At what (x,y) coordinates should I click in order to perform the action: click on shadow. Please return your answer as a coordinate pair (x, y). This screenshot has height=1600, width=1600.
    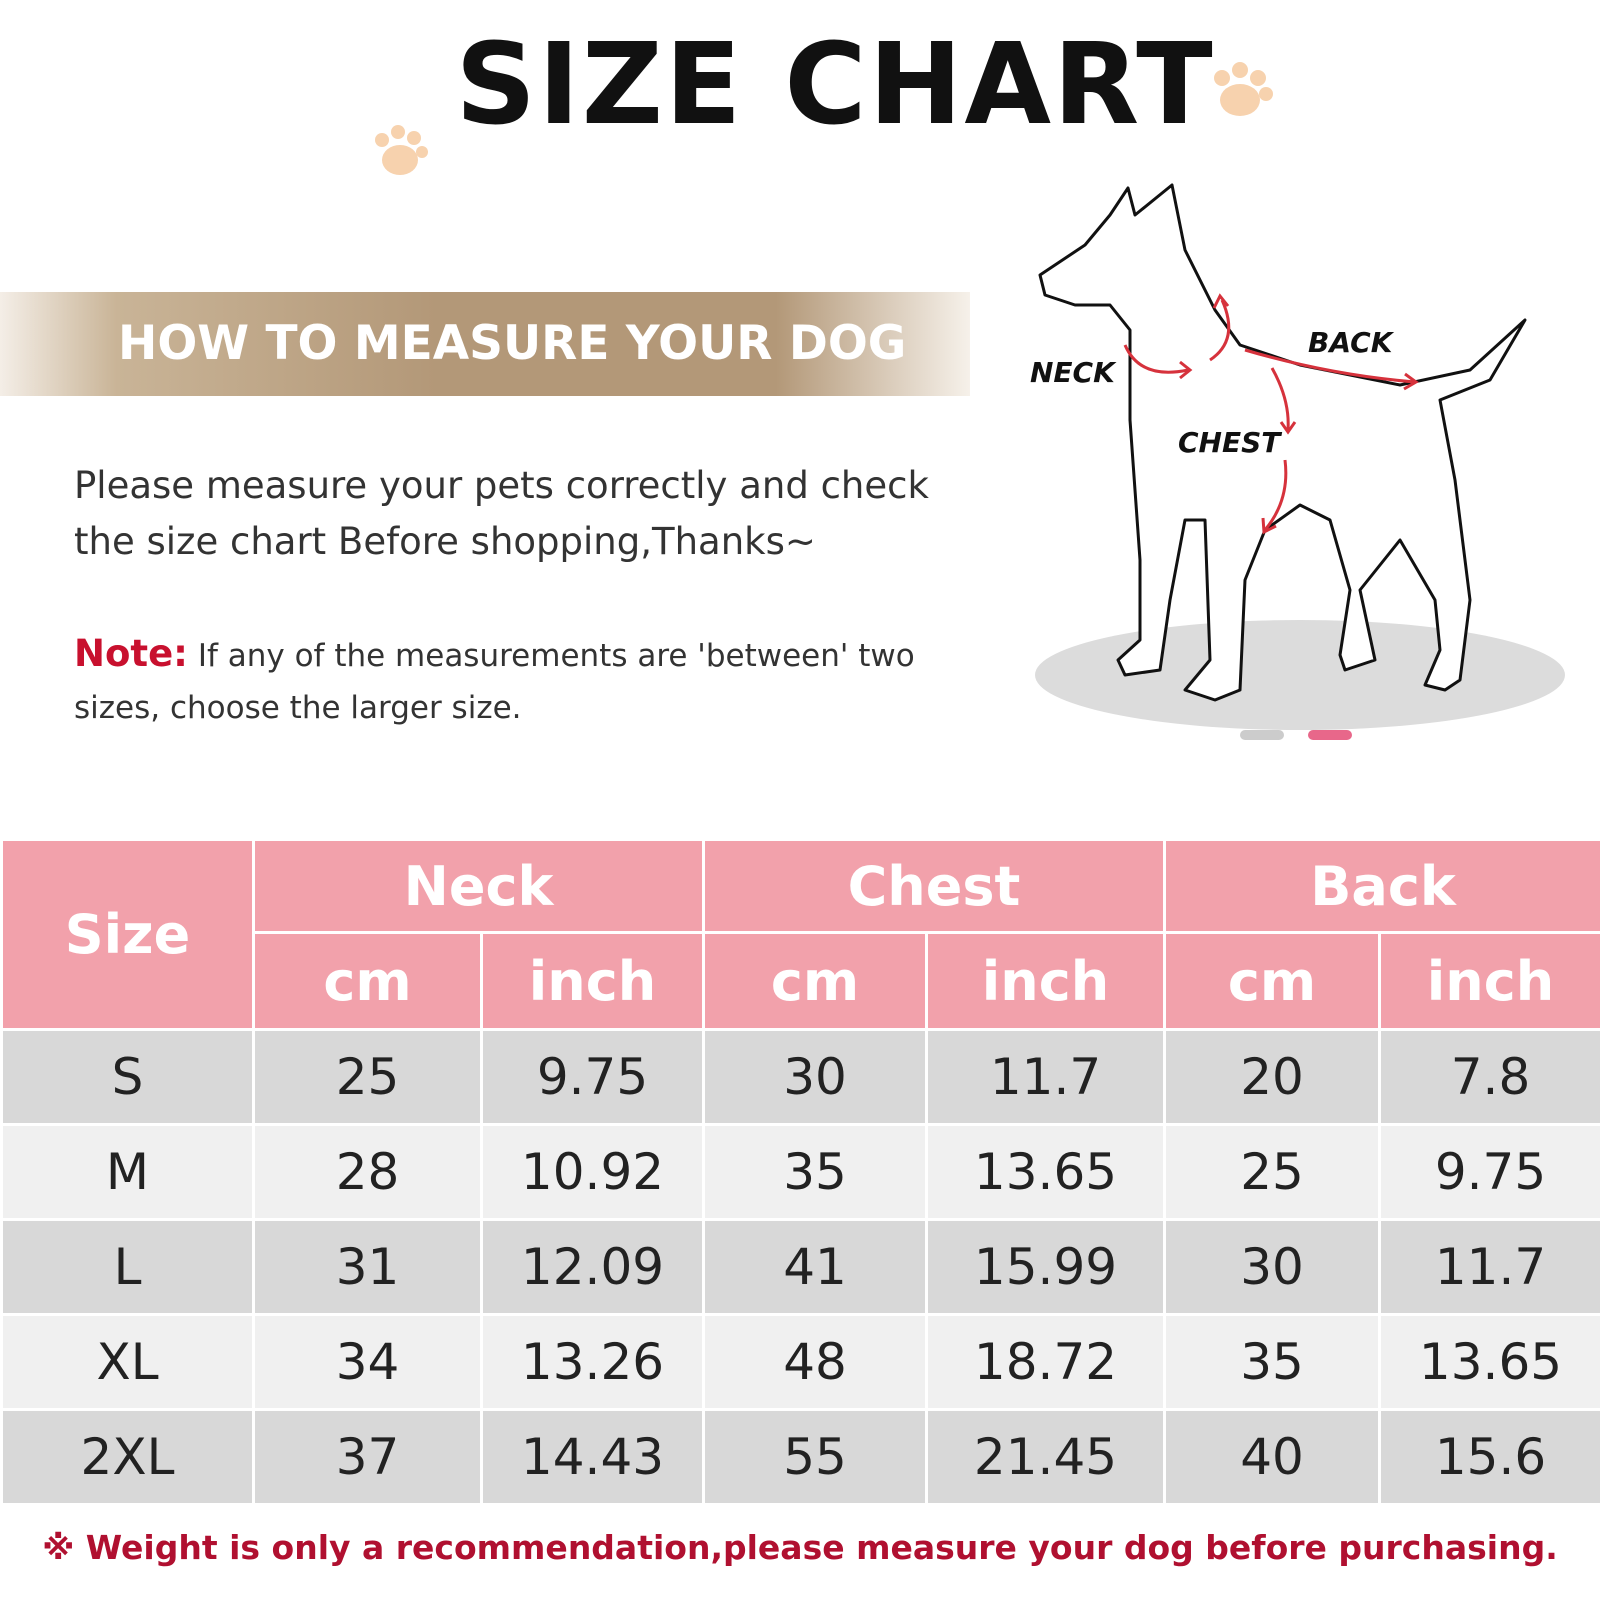
    Looking at the image, I should click on (1300, 675).